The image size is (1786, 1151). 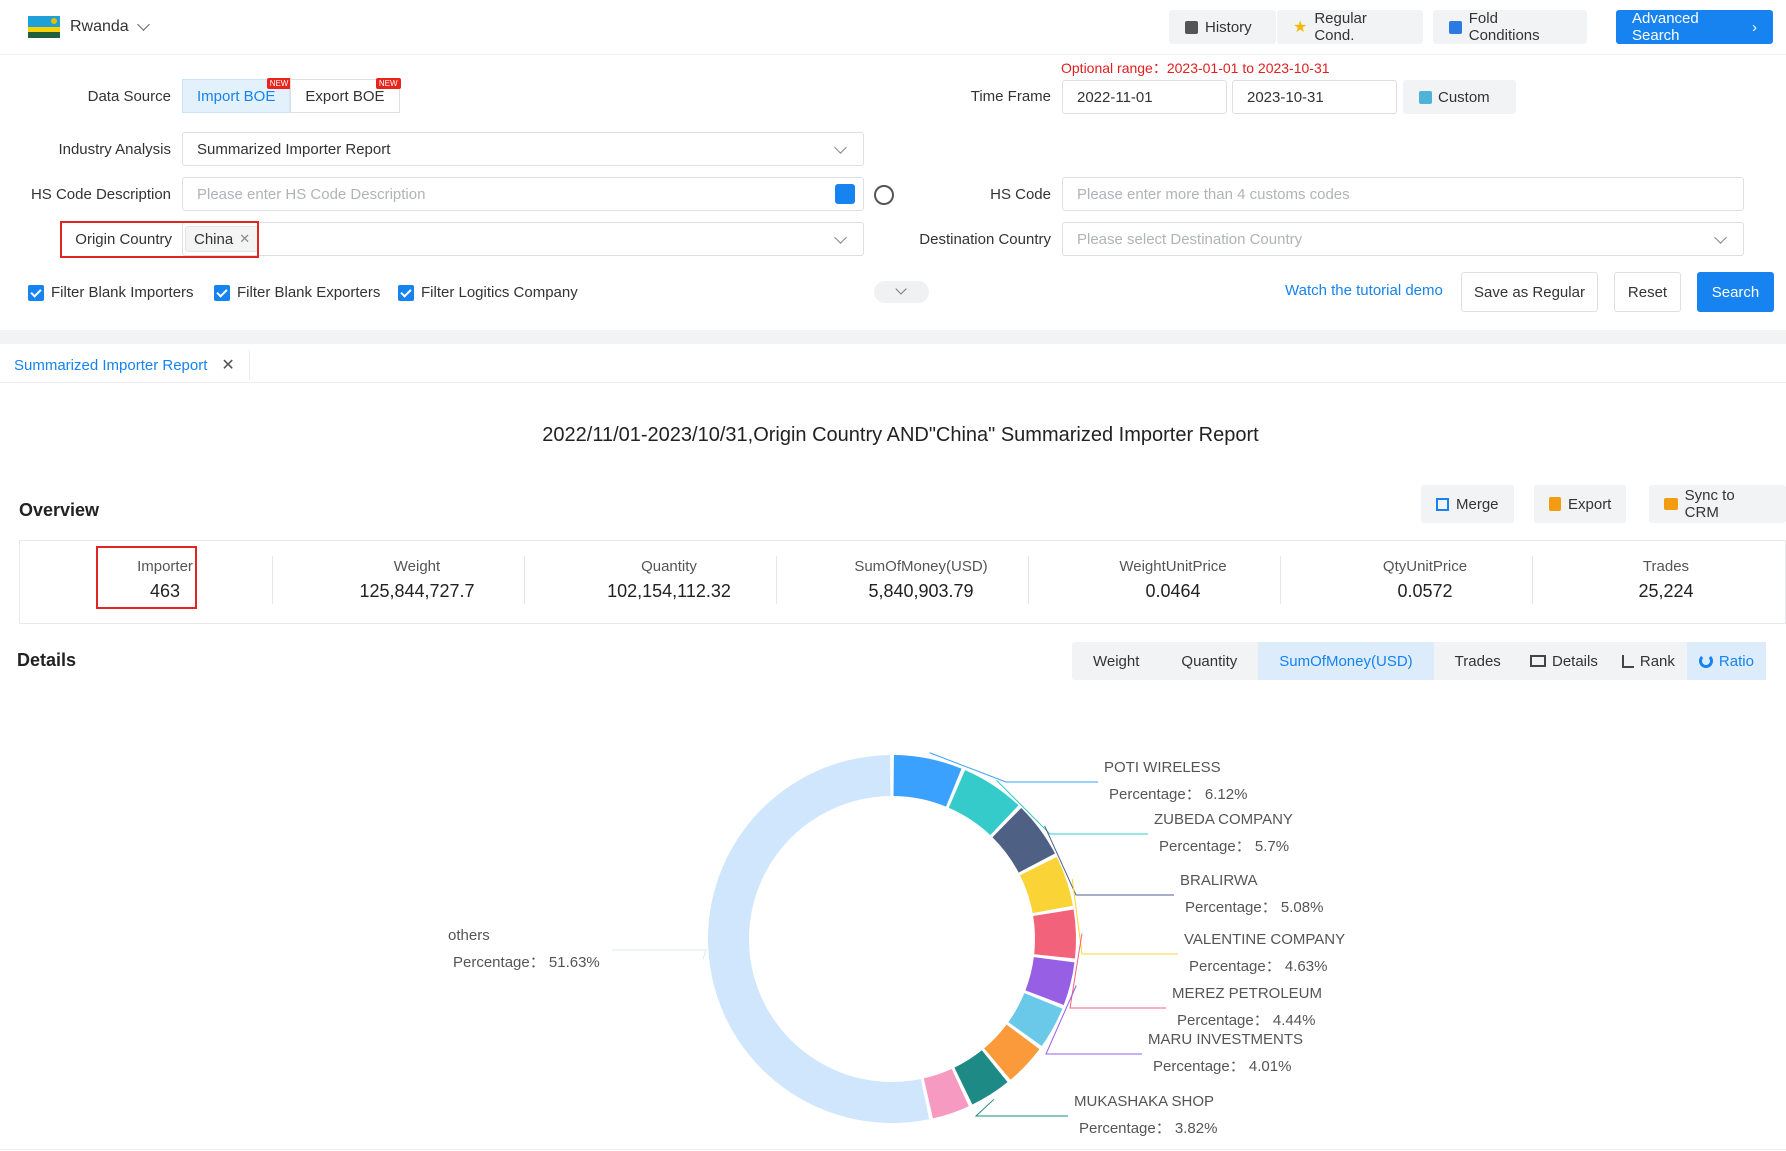 I want to click on filter-blank-exporters-checkbox: Filter Blank Exporters, so click(x=297, y=292).